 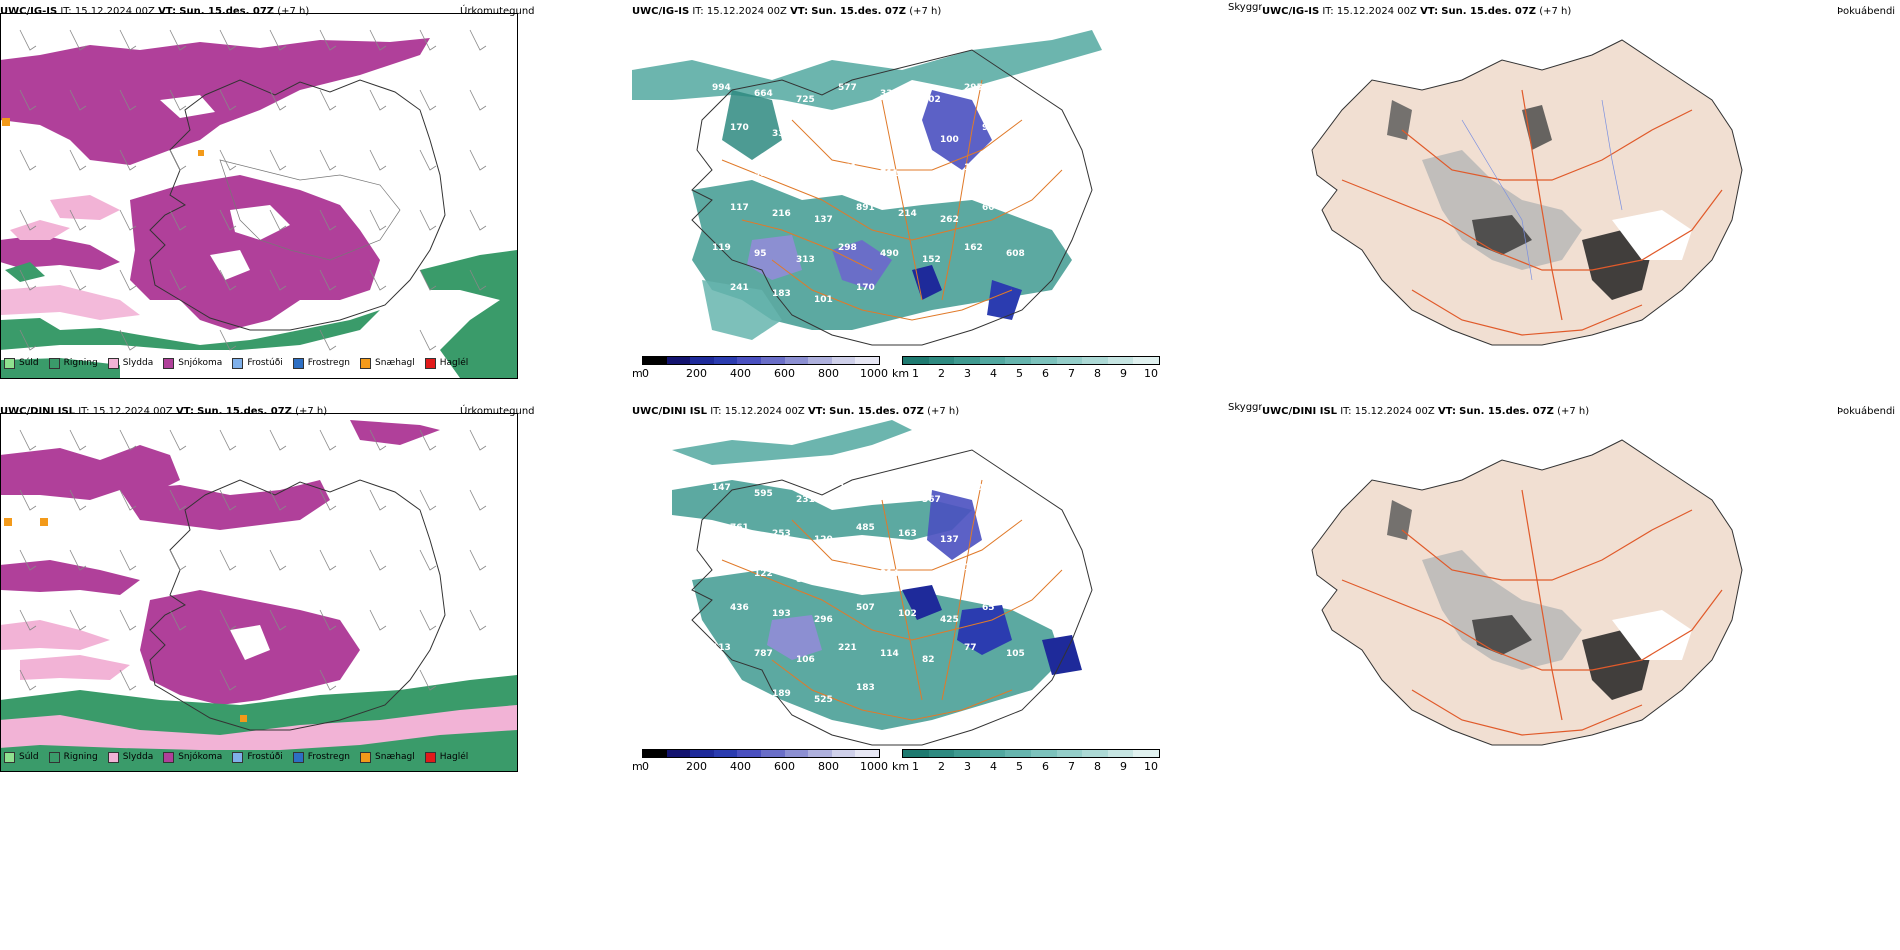 I want to click on colorbar-tick-label: 6, so click(x=1045, y=766).